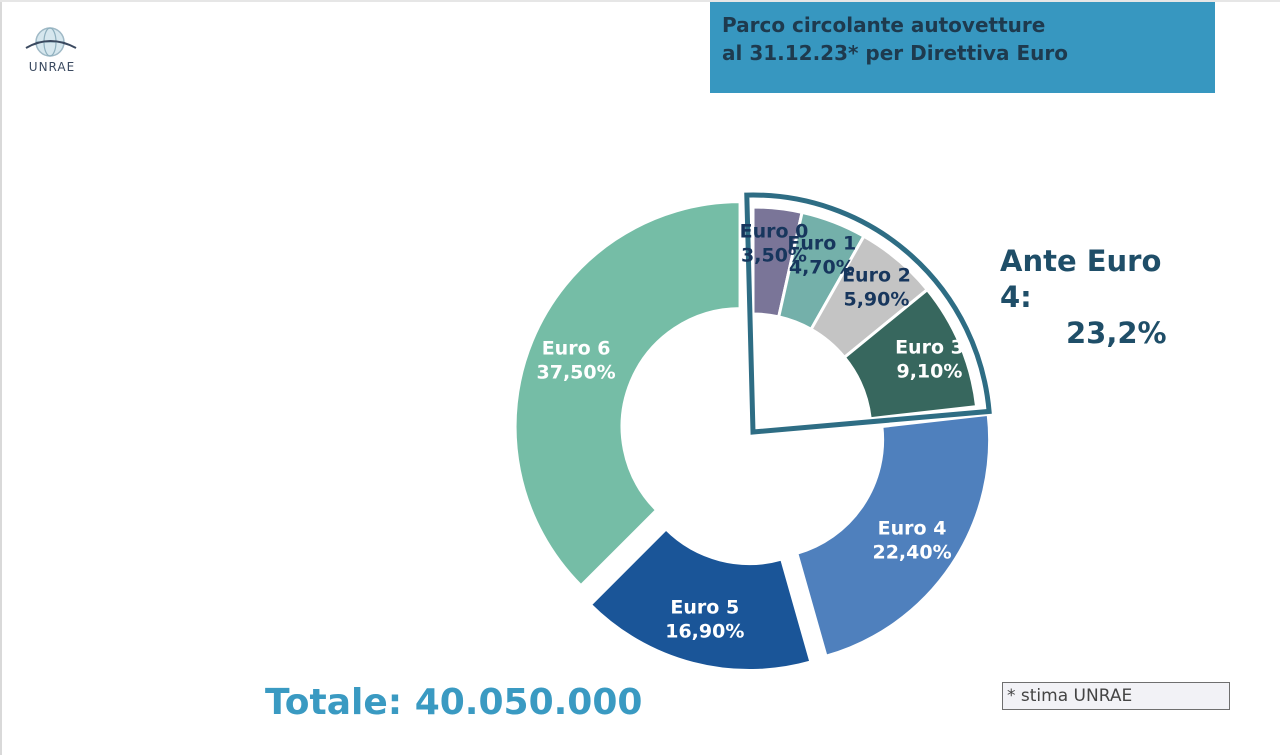  What do you see at coordinates (774, 232) in the screenshot?
I see `label-euro-0-name: Euro 0` at bounding box center [774, 232].